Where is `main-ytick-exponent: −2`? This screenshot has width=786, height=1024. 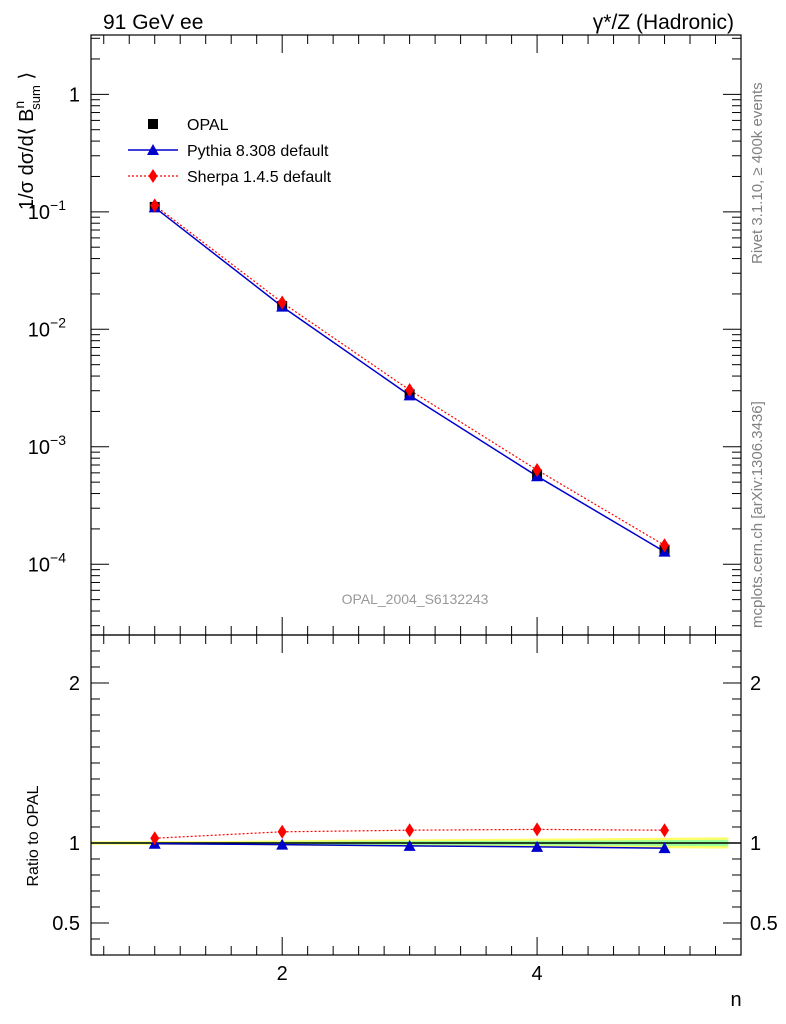
main-ytick-exponent: −2 is located at coordinates (58, 322).